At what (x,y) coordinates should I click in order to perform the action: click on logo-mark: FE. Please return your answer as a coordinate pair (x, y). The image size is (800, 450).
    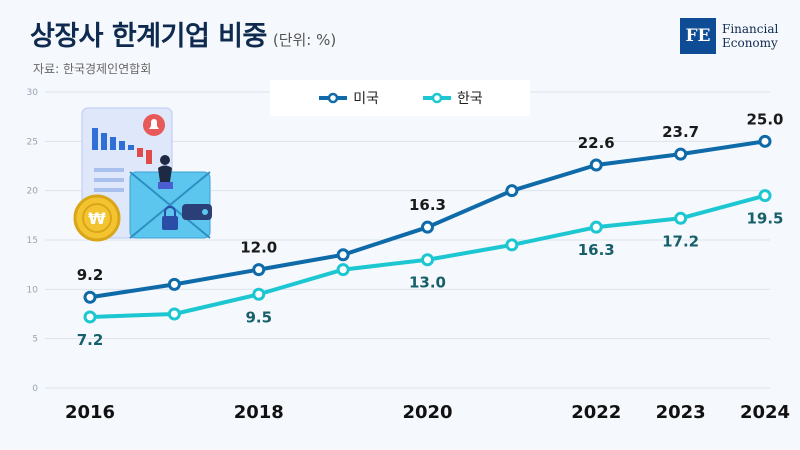
    Looking at the image, I should click on (698, 36).